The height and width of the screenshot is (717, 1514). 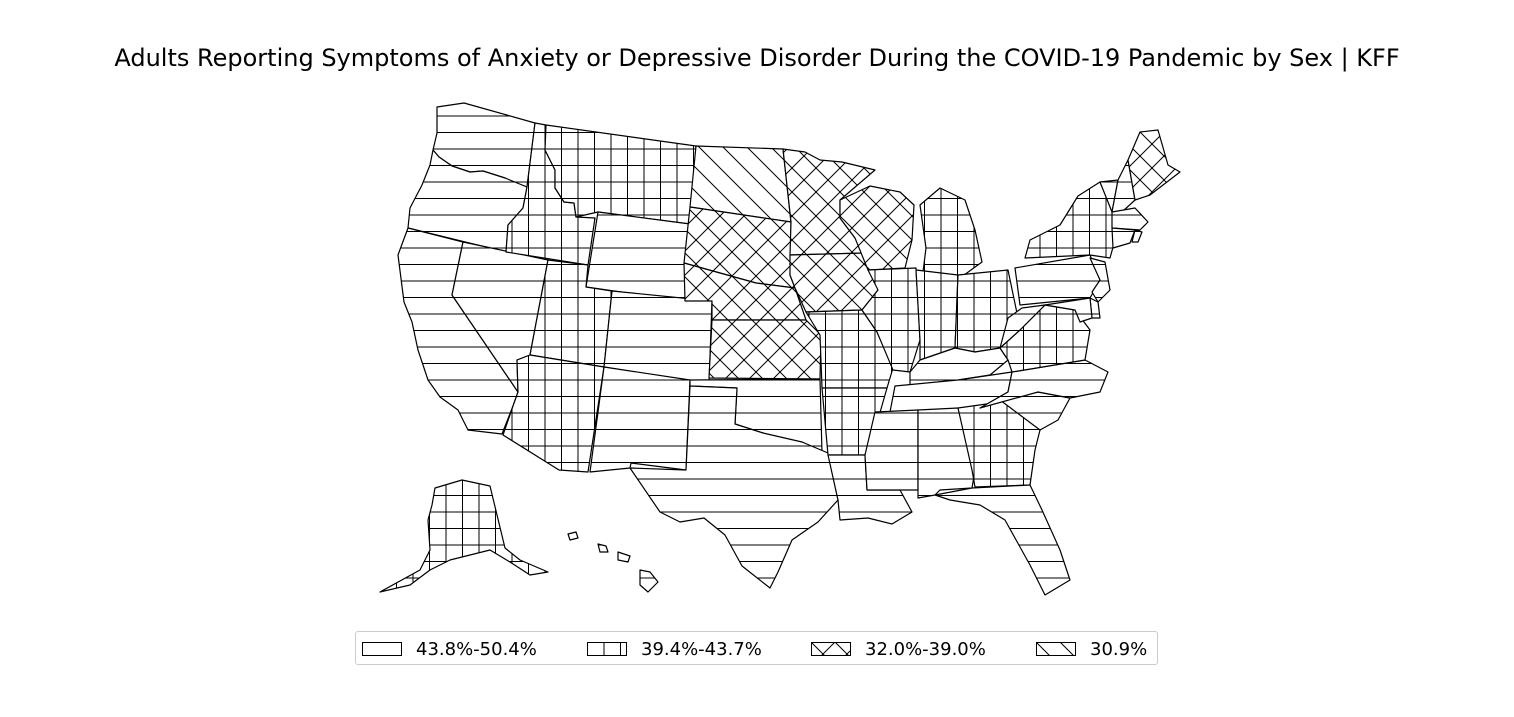 I want to click on state-rhode-island, so click(x=1137, y=236).